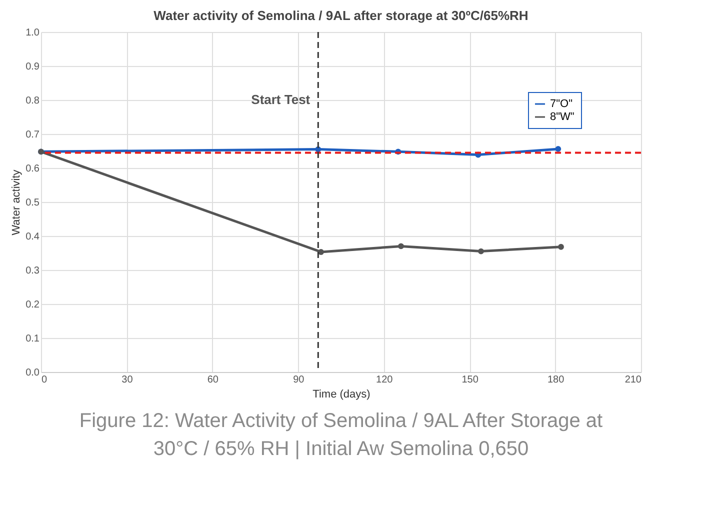  What do you see at coordinates (341, 449) in the screenshot?
I see `text: 30°C / 65% RH | Initial Aw Semolina 0,650` at bounding box center [341, 449].